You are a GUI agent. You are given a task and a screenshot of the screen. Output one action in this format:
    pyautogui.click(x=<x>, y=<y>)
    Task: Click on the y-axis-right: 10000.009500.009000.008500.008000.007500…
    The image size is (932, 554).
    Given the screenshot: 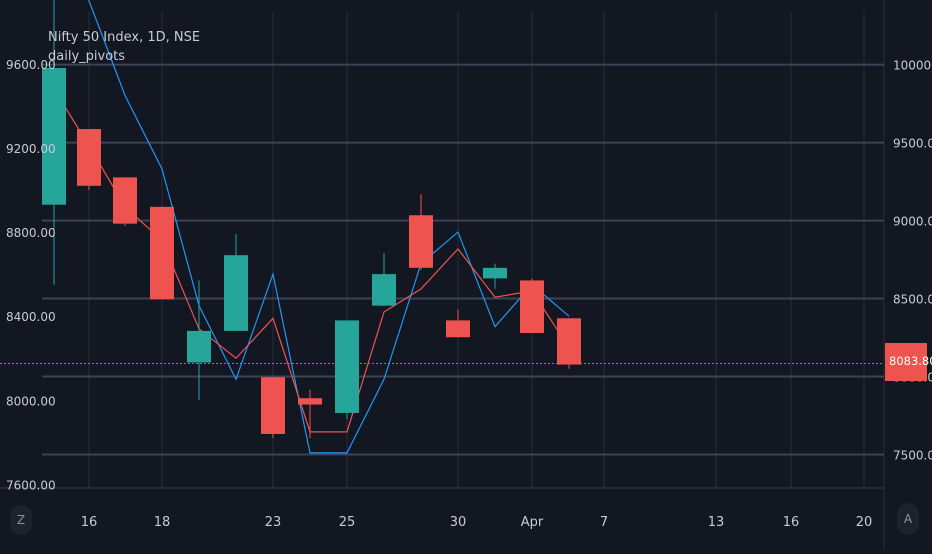 What is the action you would take?
    pyautogui.click(x=912, y=261)
    